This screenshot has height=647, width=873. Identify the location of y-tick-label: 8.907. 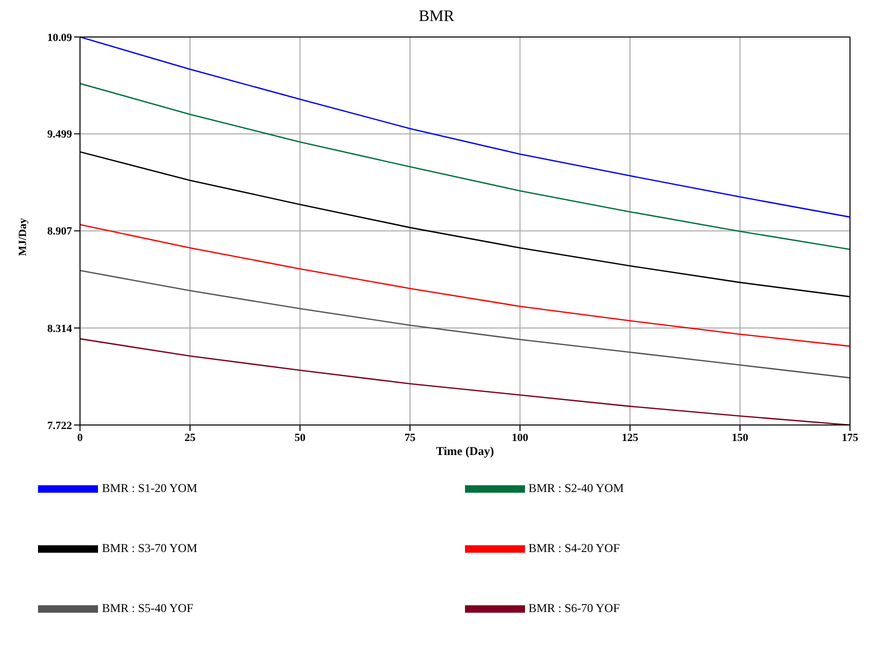
(59, 232).